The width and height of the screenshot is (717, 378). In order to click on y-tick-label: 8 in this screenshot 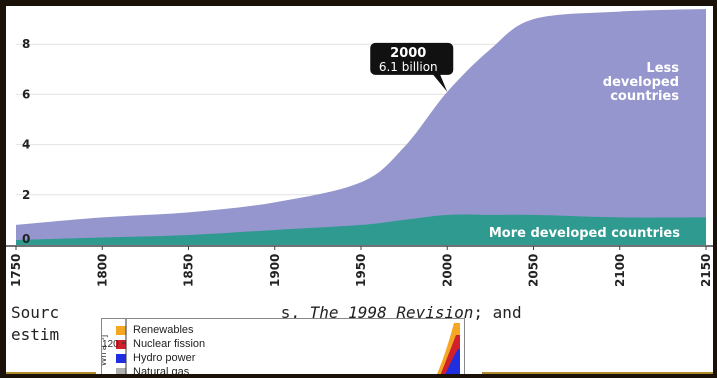, I will do `click(26, 44)`.